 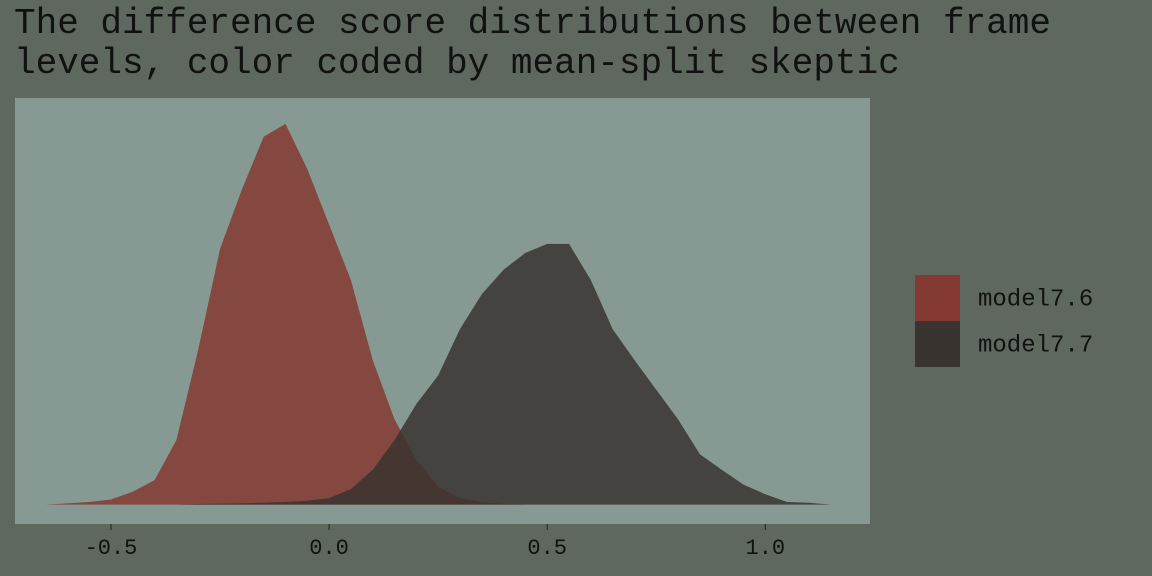 I want to click on x-tick-label: 0.0, so click(x=329, y=548).